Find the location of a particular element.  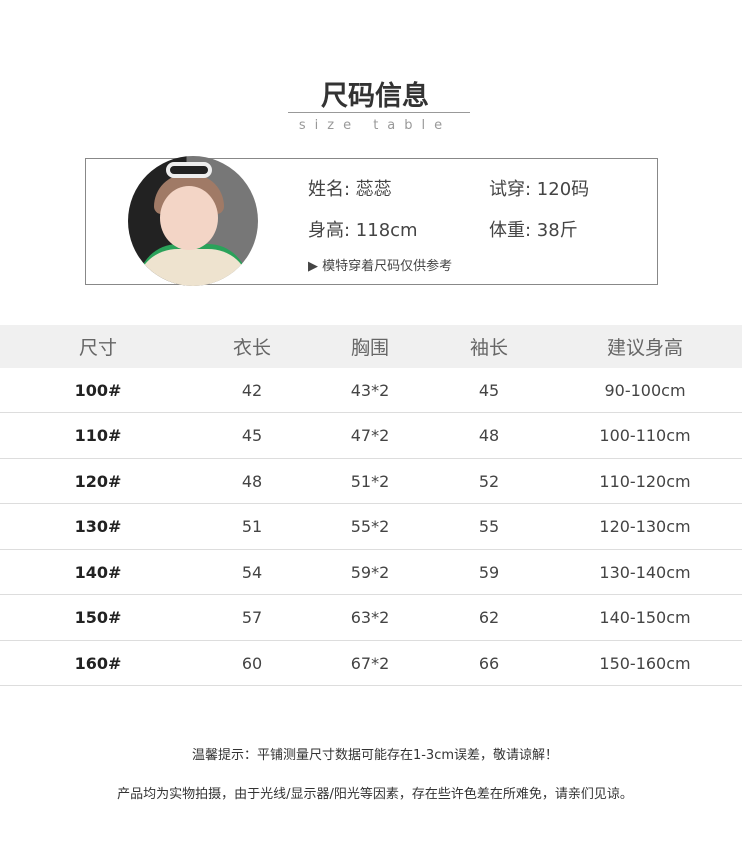

table-cell: 110-120cm is located at coordinates (645, 481).